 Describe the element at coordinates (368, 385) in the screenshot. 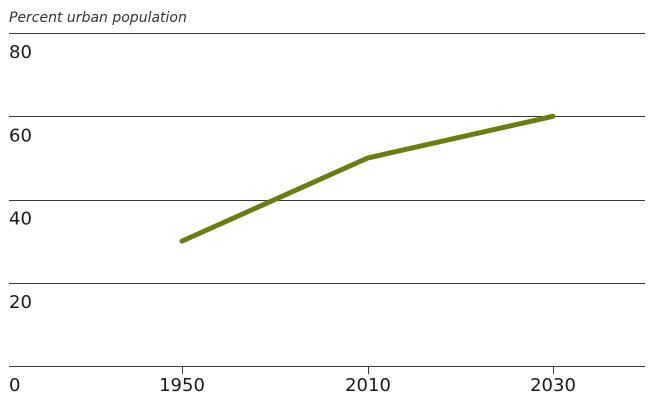

I see `x-tick-label: 2010` at that location.